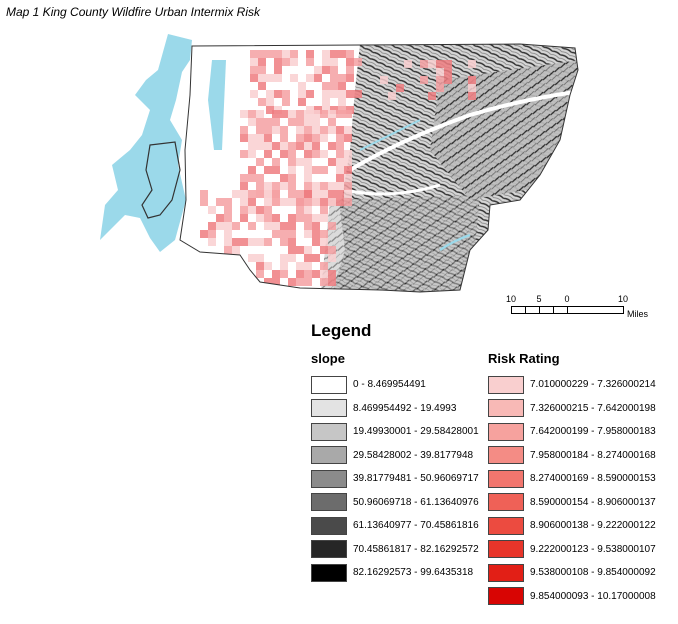  Describe the element at coordinates (593, 408) in the screenshot. I see `legend-entry-label: 7.326000215 - 7.642000198` at that location.